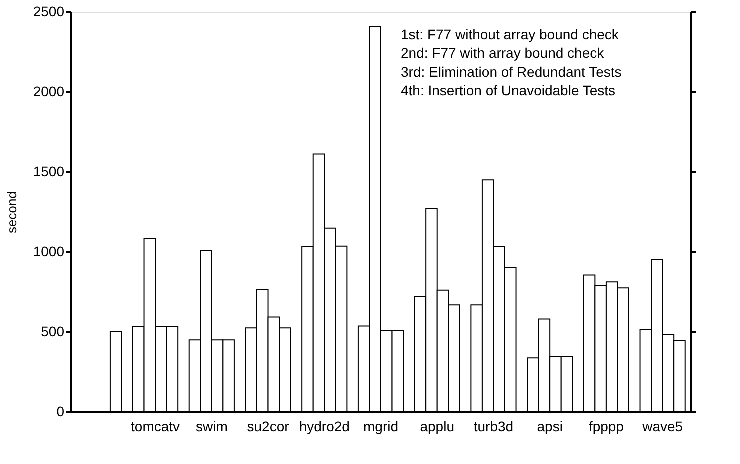  Describe the element at coordinates (49, 172) in the screenshot. I see `y-tick-label: 1500` at that location.